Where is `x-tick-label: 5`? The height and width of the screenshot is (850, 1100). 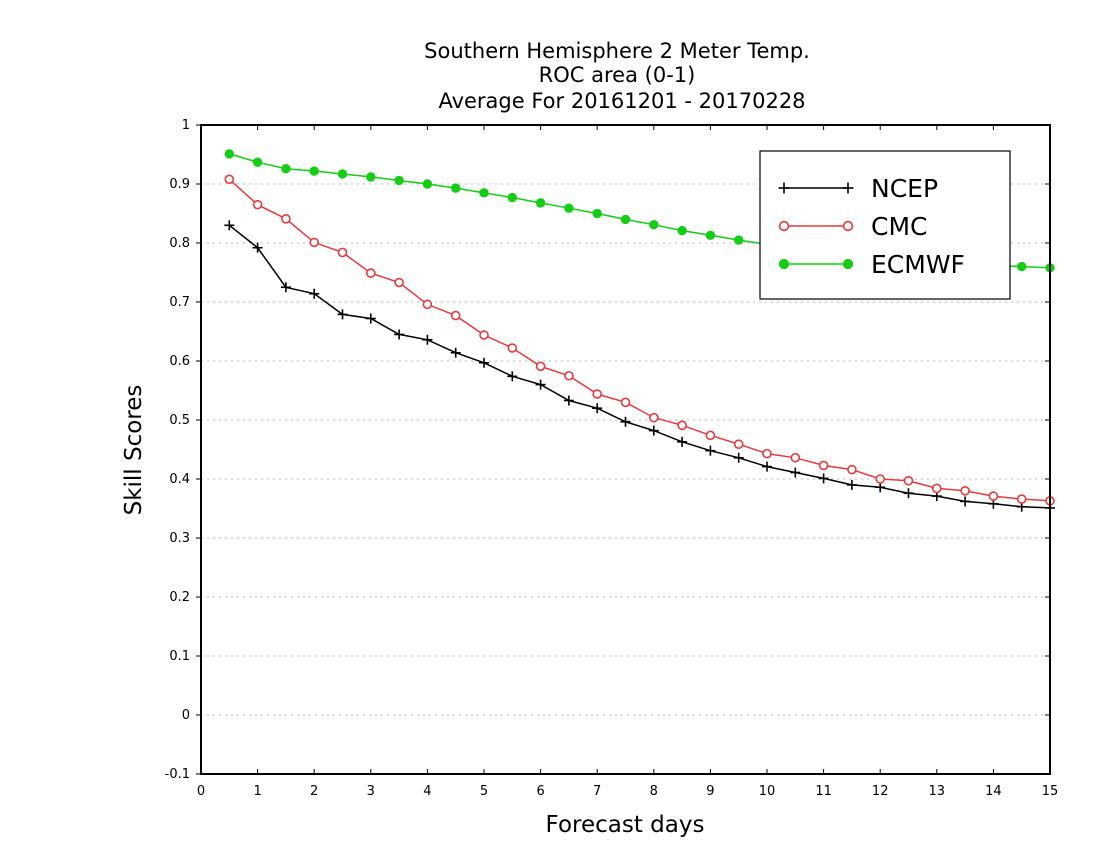
x-tick-label: 5 is located at coordinates (484, 791).